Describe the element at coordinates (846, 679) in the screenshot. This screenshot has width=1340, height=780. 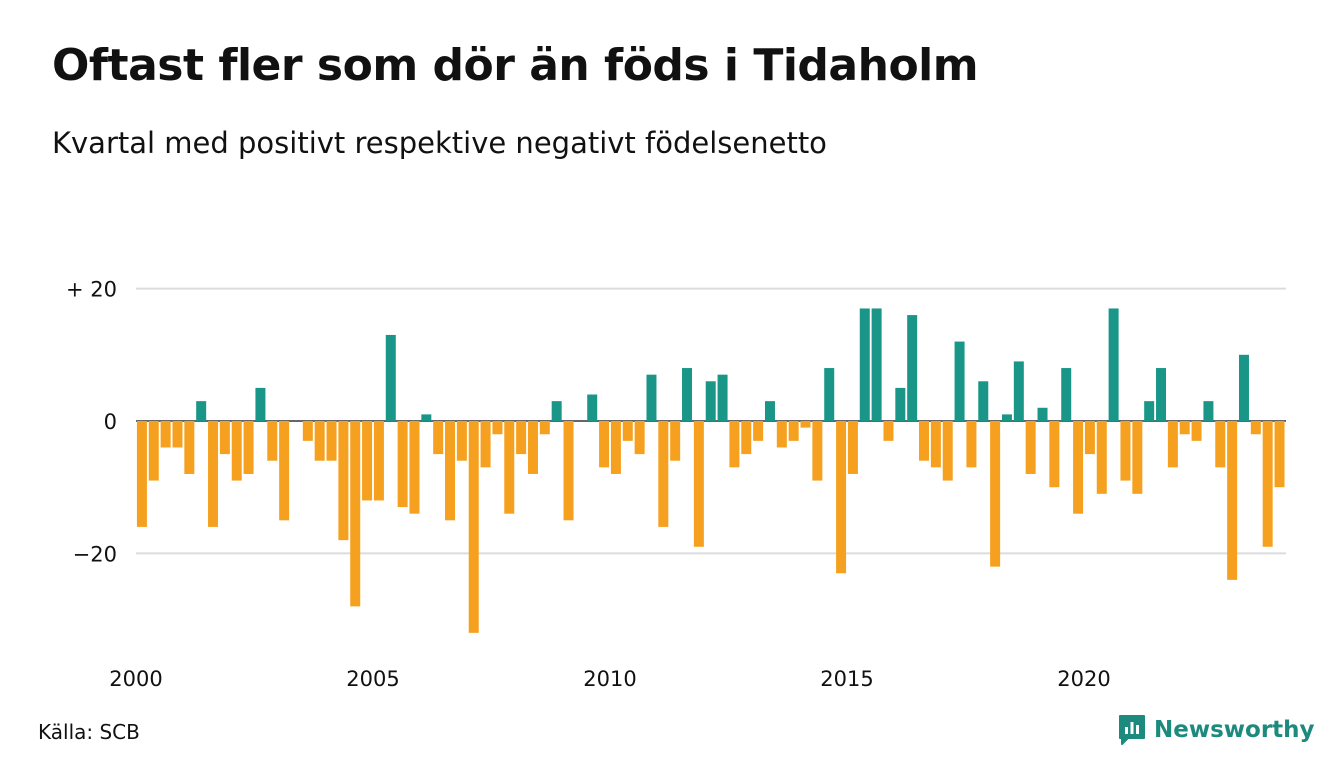
I see `x-tick-label: 2015` at that location.